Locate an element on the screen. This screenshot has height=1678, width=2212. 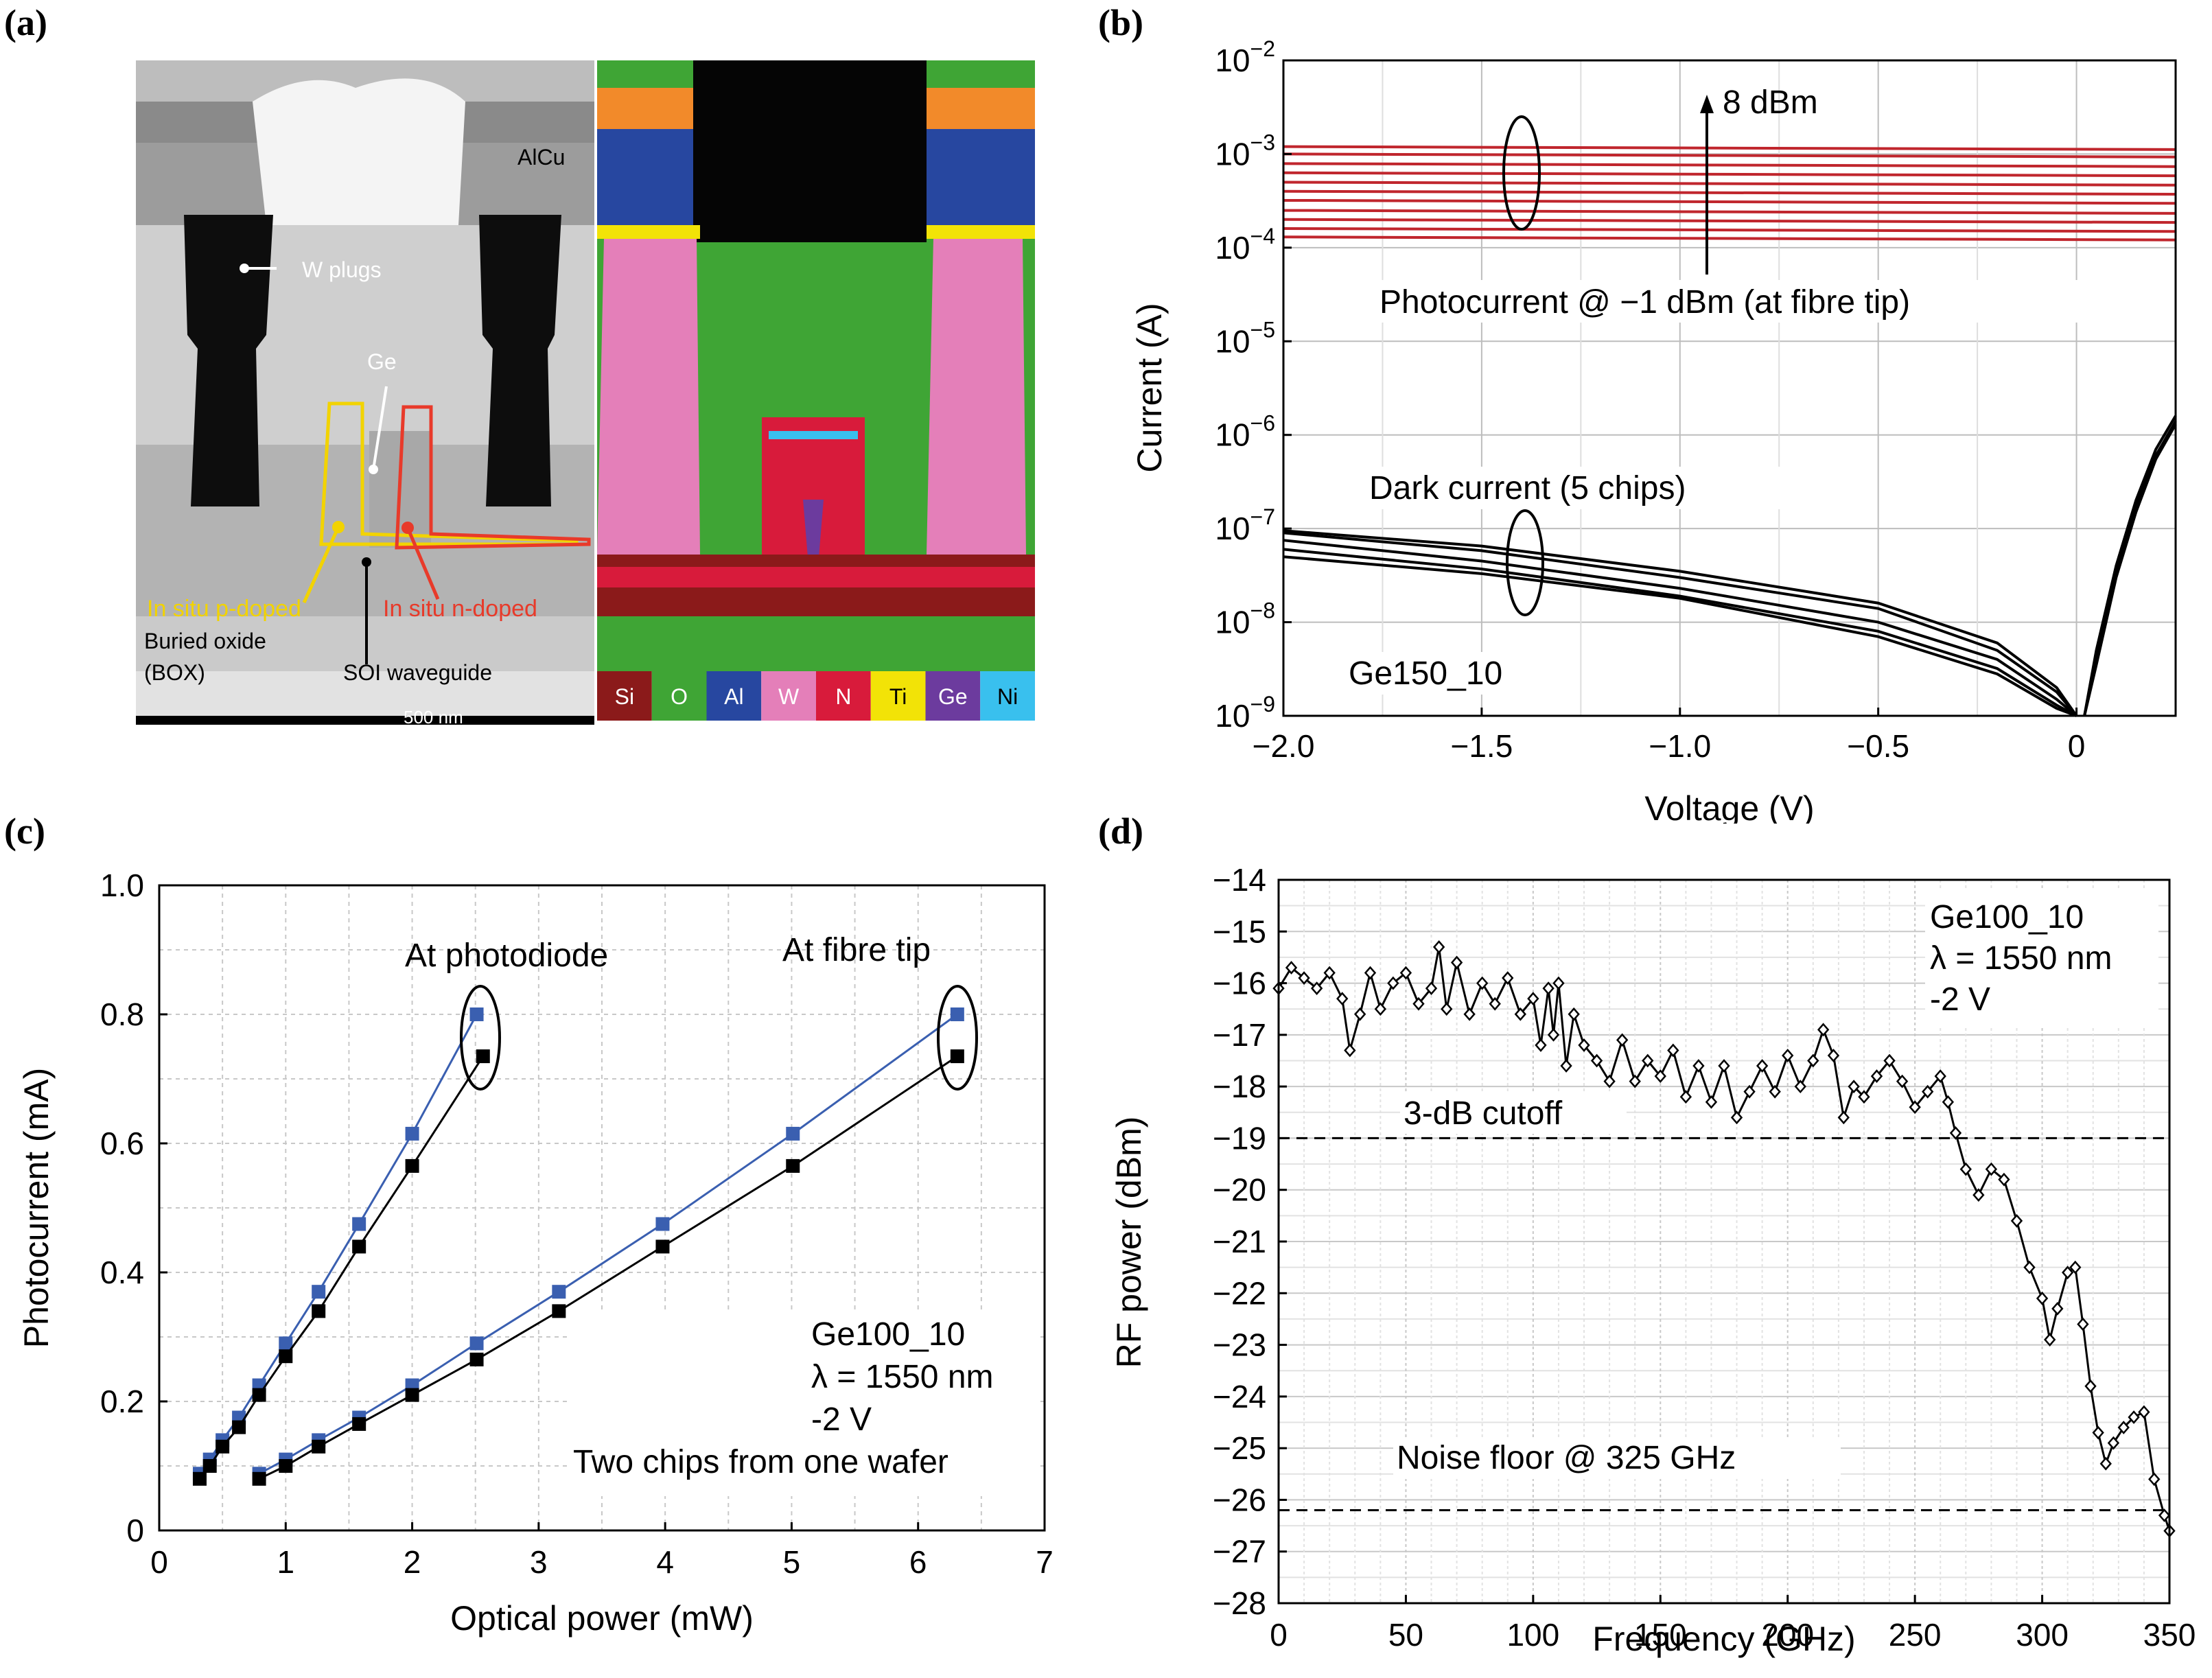
label-p-doped: In situ p-doped is located at coordinates (224, 609).